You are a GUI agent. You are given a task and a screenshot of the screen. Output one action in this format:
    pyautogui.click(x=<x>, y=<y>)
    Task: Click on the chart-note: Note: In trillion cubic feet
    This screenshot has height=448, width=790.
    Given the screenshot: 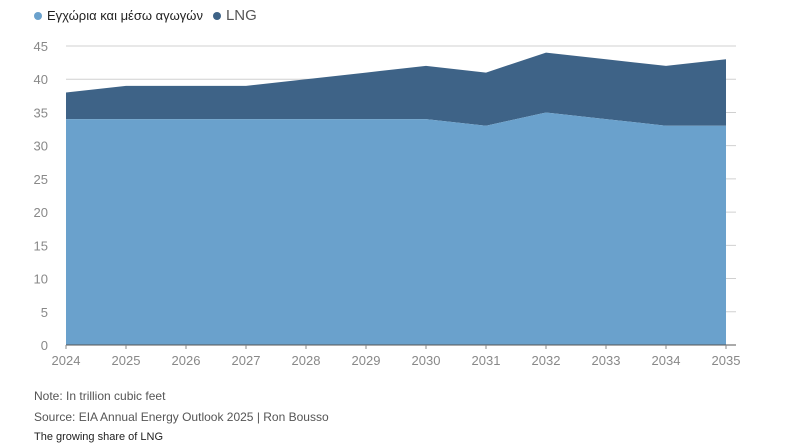 What is the action you would take?
    pyautogui.click(x=100, y=396)
    